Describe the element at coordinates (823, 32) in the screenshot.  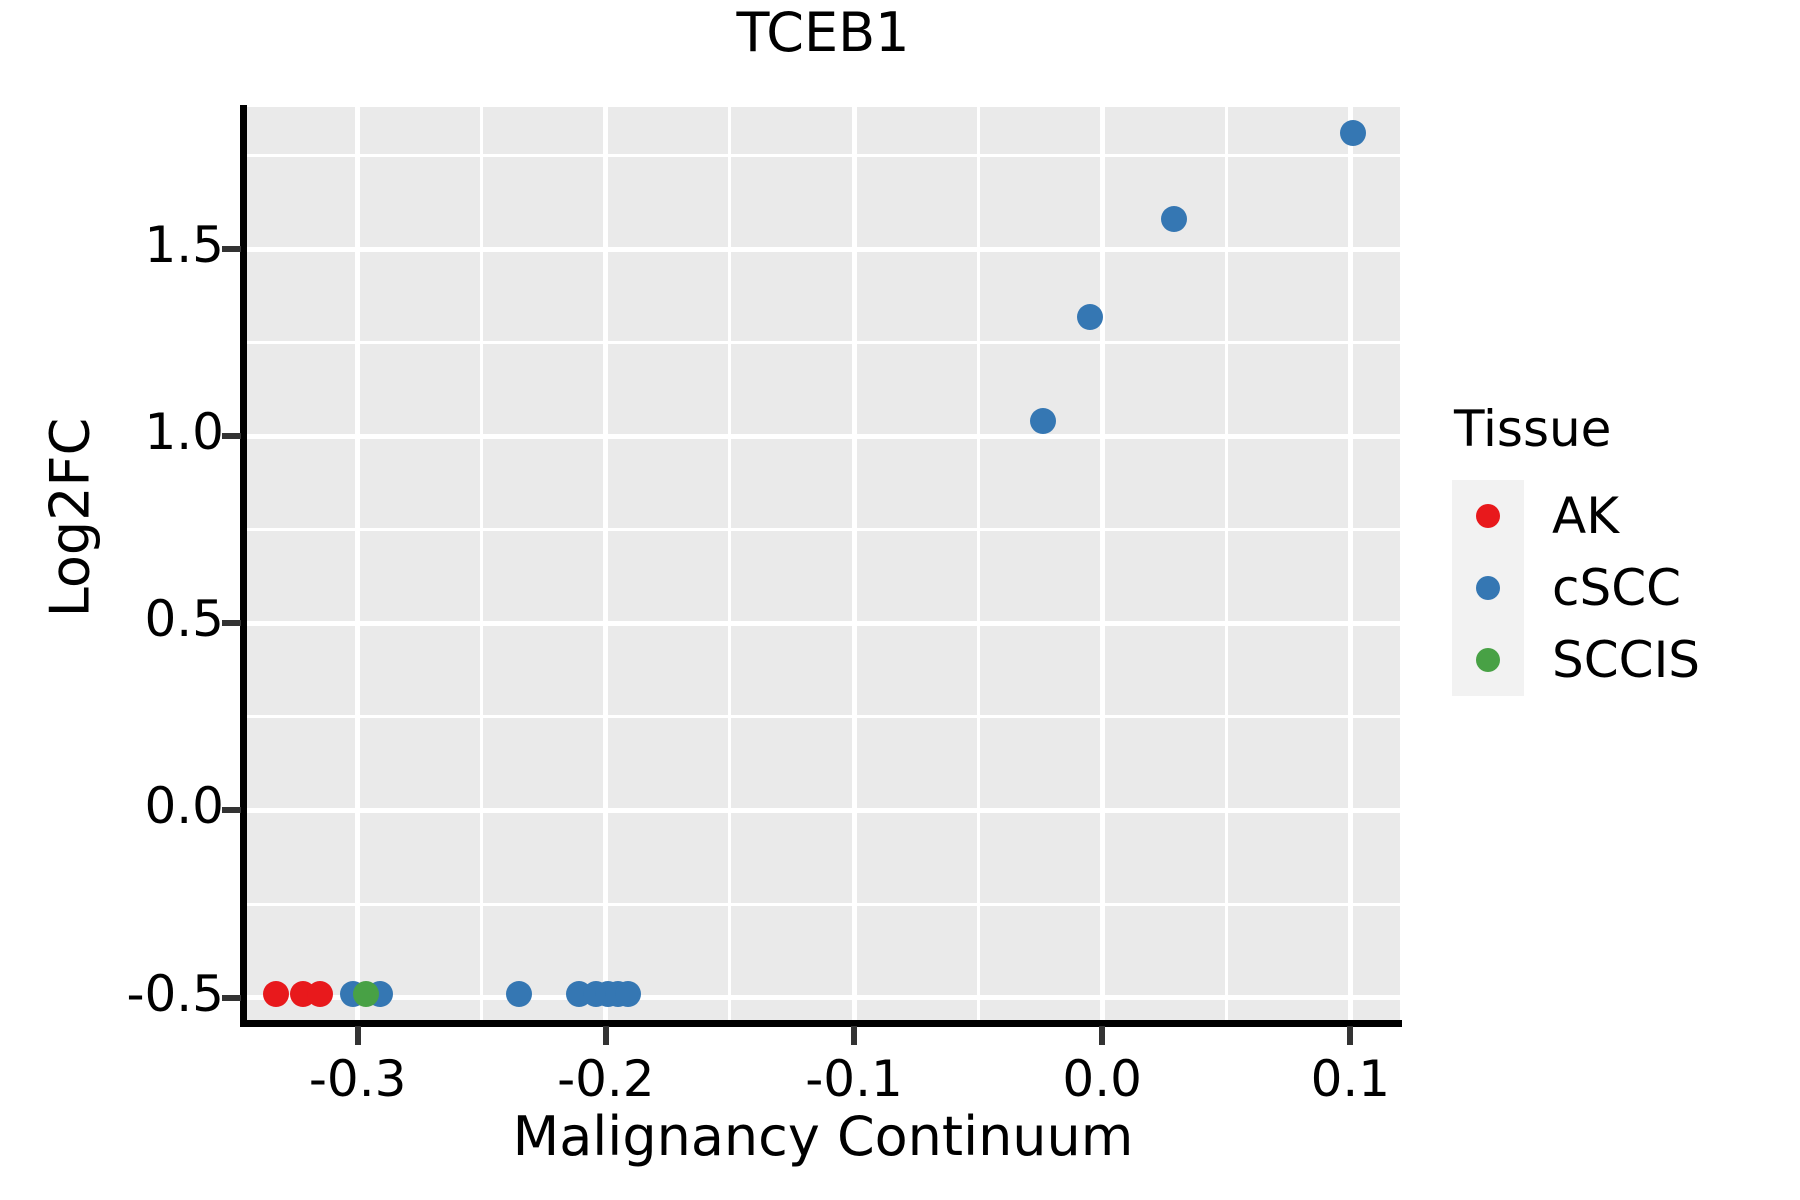
I see `chart-title: TCEB1` at that location.